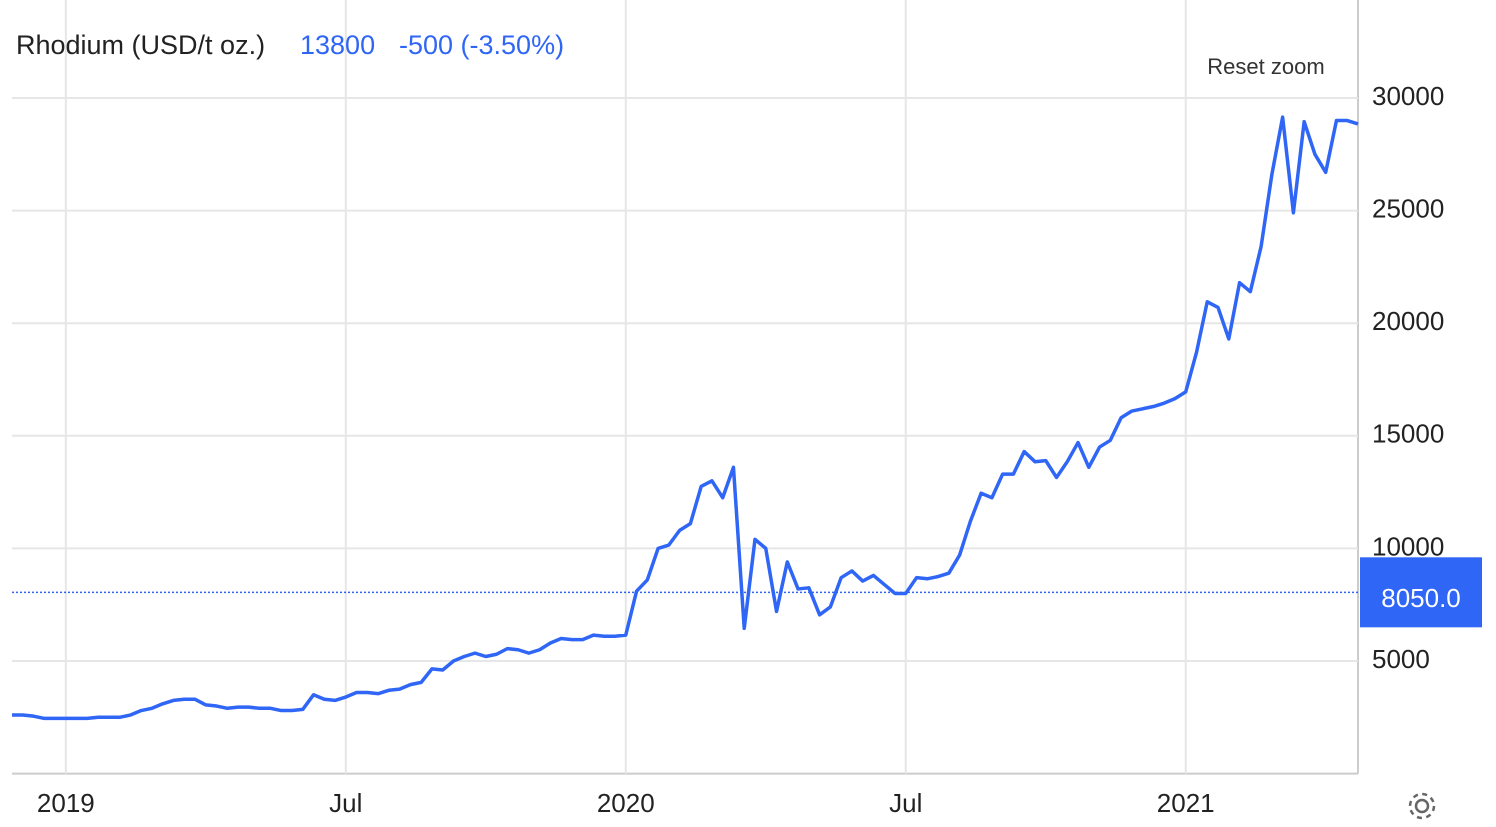 This screenshot has height=827, width=1496. What do you see at coordinates (1408, 434) in the screenshot?
I see `y-tick-label: 15000` at bounding box center [1408, 434].